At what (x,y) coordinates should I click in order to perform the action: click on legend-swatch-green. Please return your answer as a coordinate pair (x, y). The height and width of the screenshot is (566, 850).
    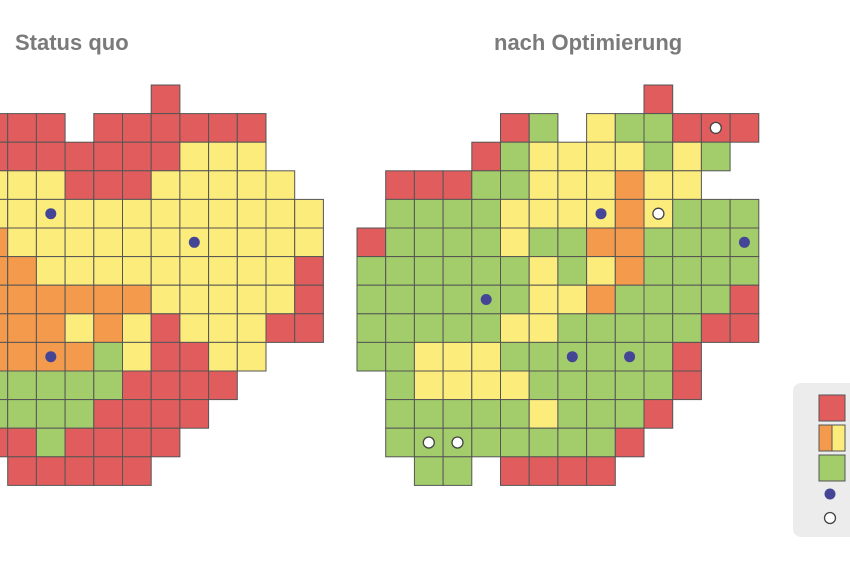
    Looking at the image, I should click on (832, 468).